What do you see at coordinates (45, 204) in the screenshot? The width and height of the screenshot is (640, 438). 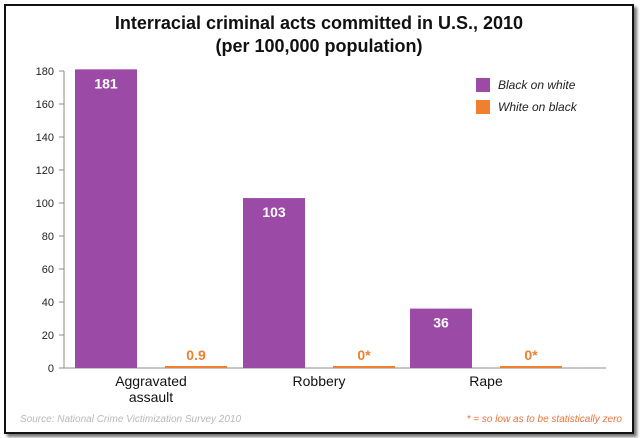 I see `y-tick-label: 100` at bounding box center [45, 204].